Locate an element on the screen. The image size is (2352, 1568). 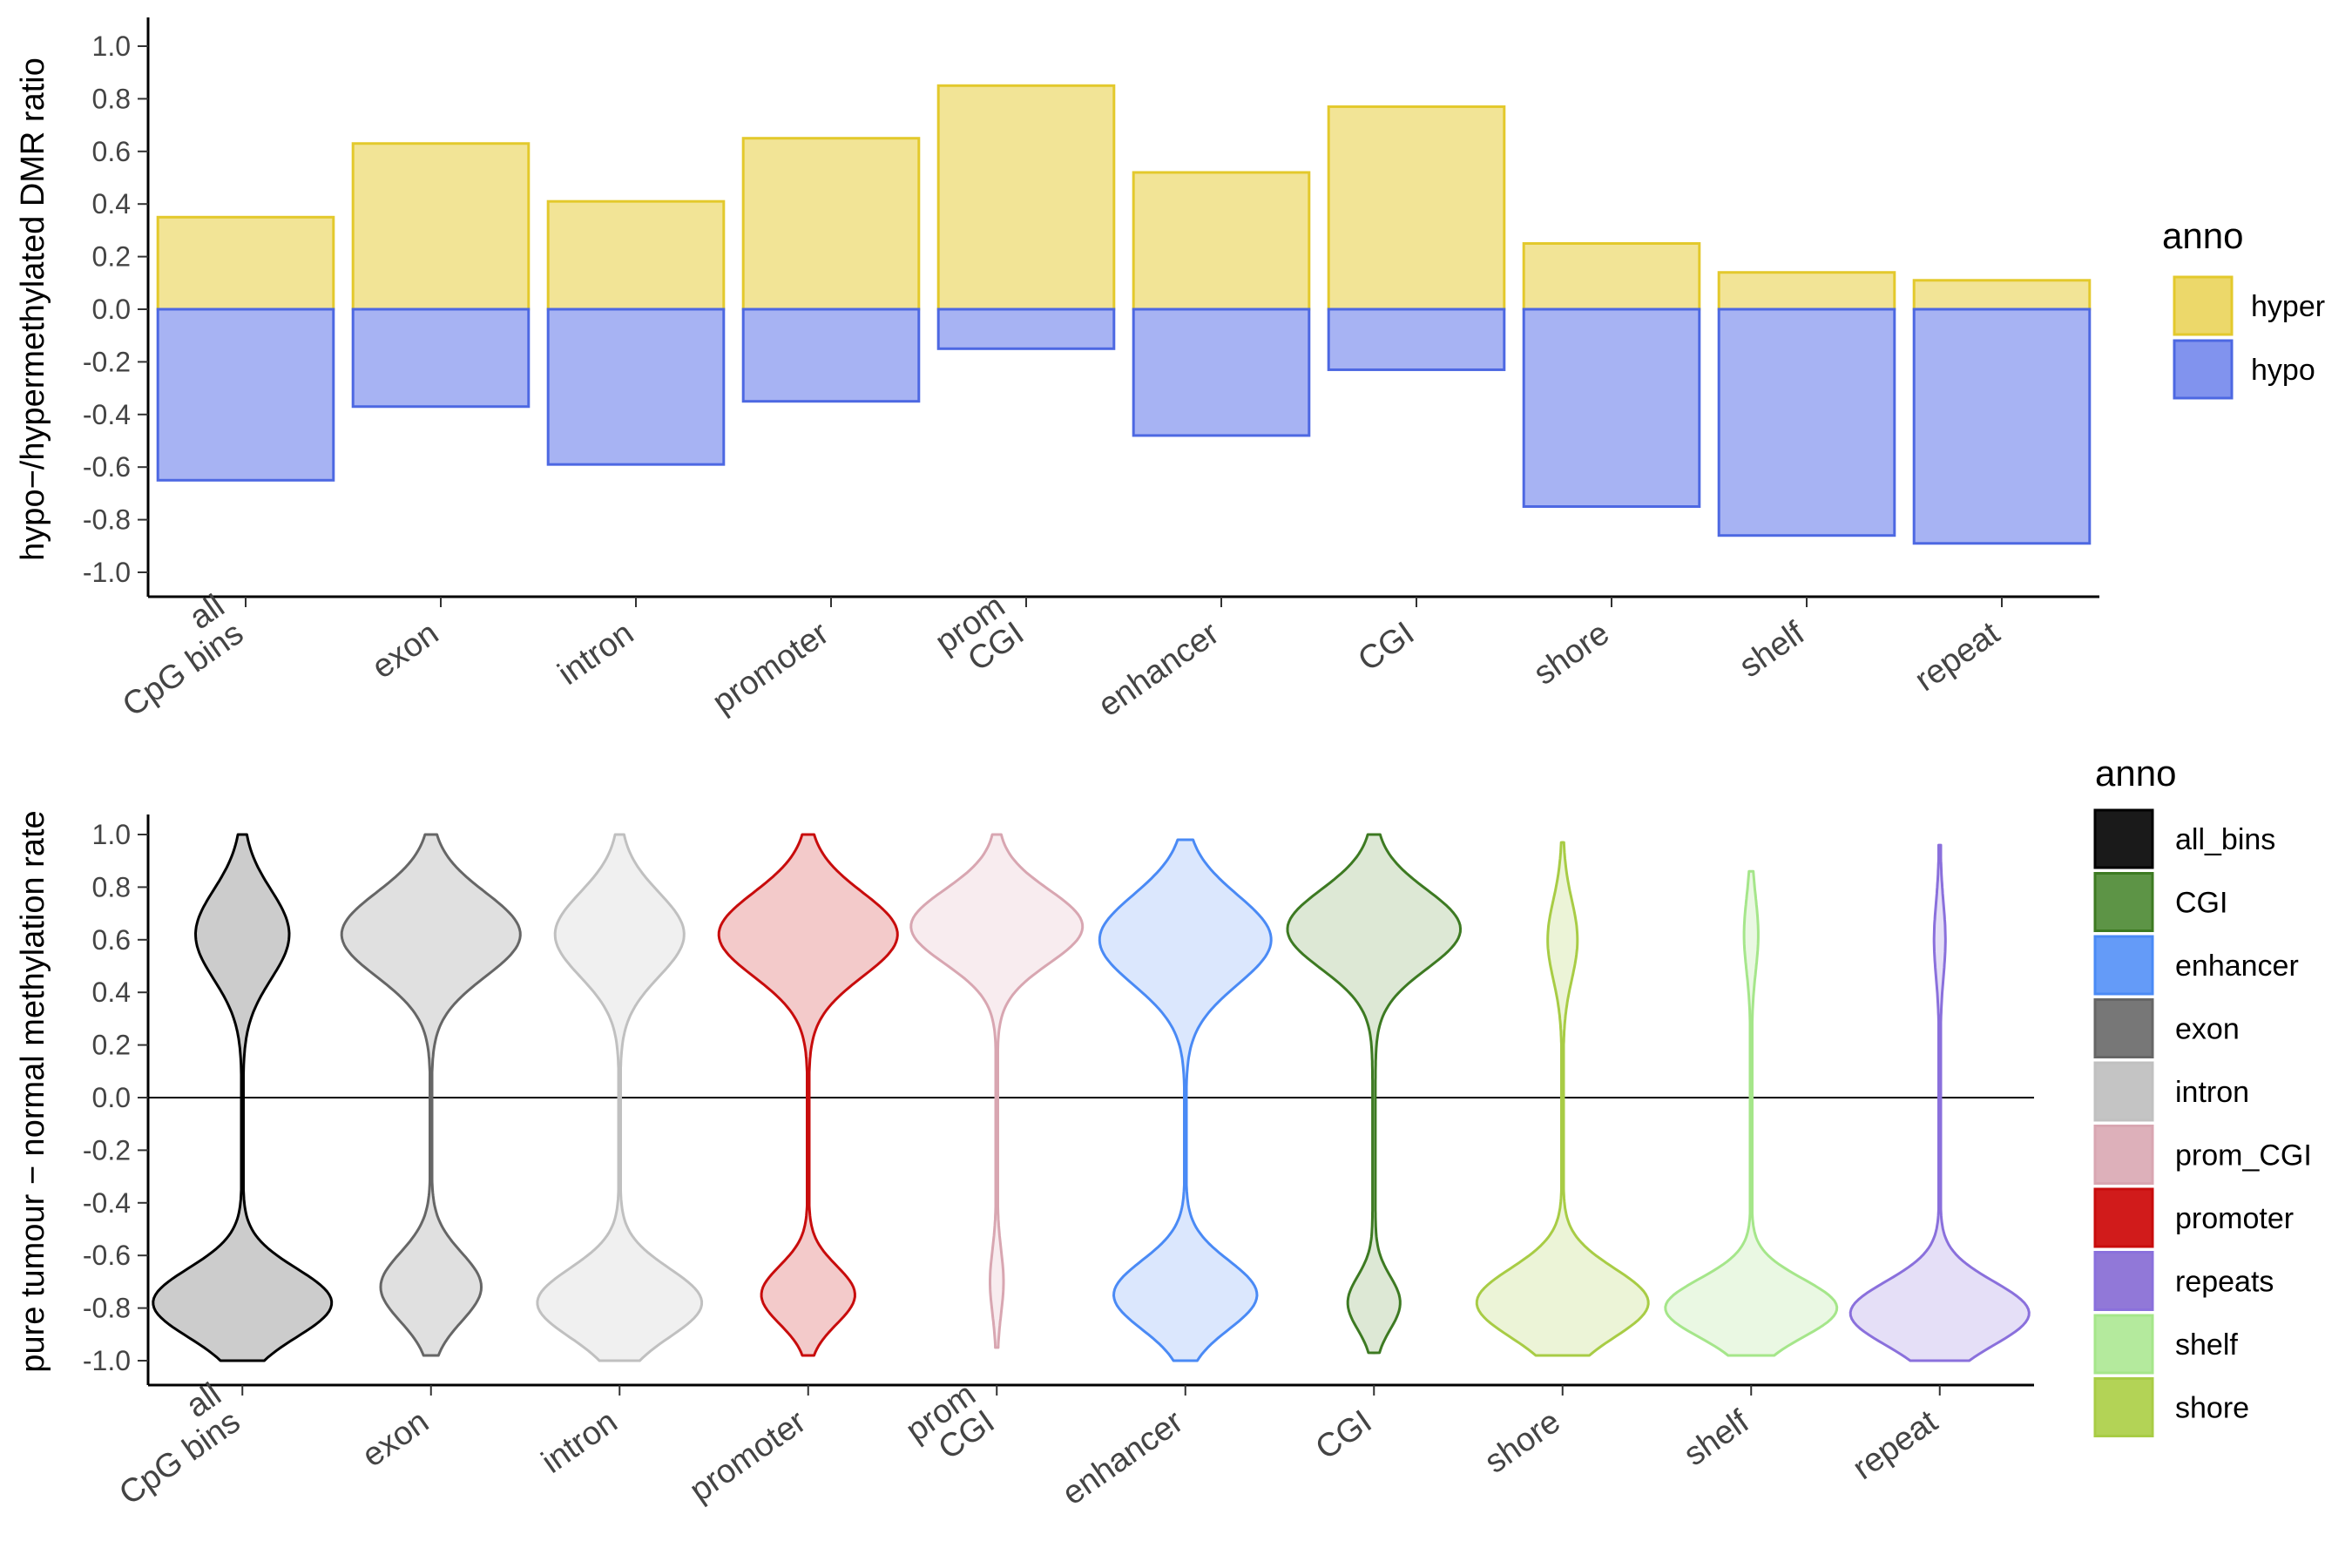
bar-y-tick-label: -0.2 is located at coordinates (107, 361).